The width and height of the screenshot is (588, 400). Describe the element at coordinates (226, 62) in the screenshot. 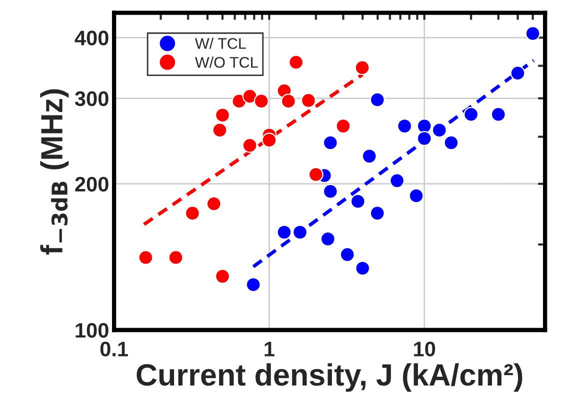

I see `legend-label: W/O TCL` at that location.